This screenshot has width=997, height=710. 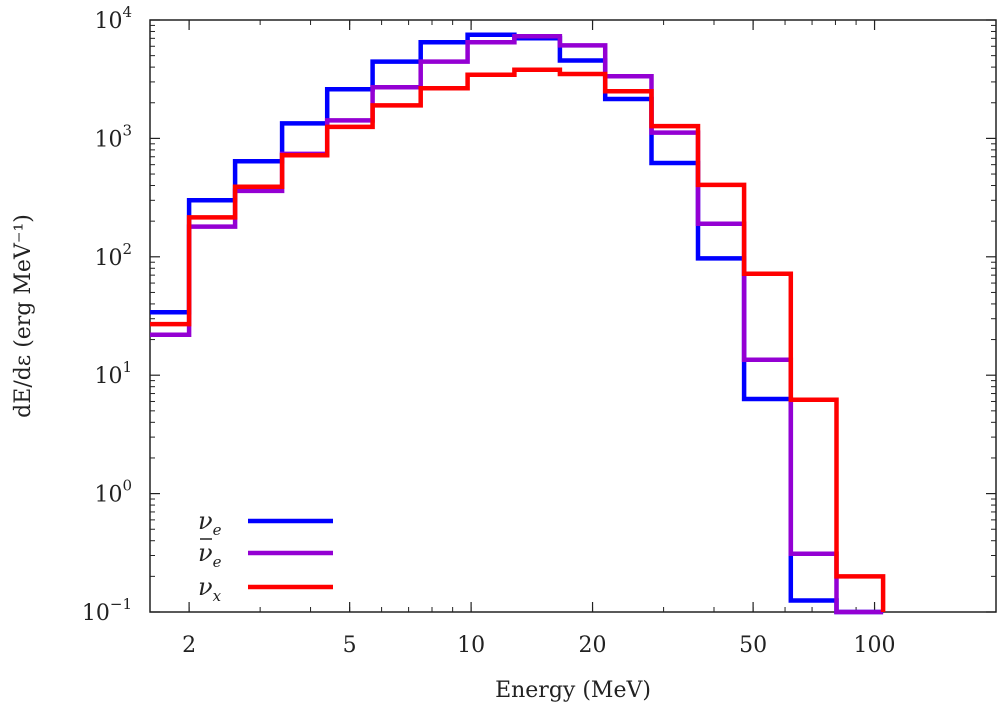 What do you see at coordinates (113, 136) in the screenshot?
I see `y-tick-label: 10³` at bounding box center [113, 136].